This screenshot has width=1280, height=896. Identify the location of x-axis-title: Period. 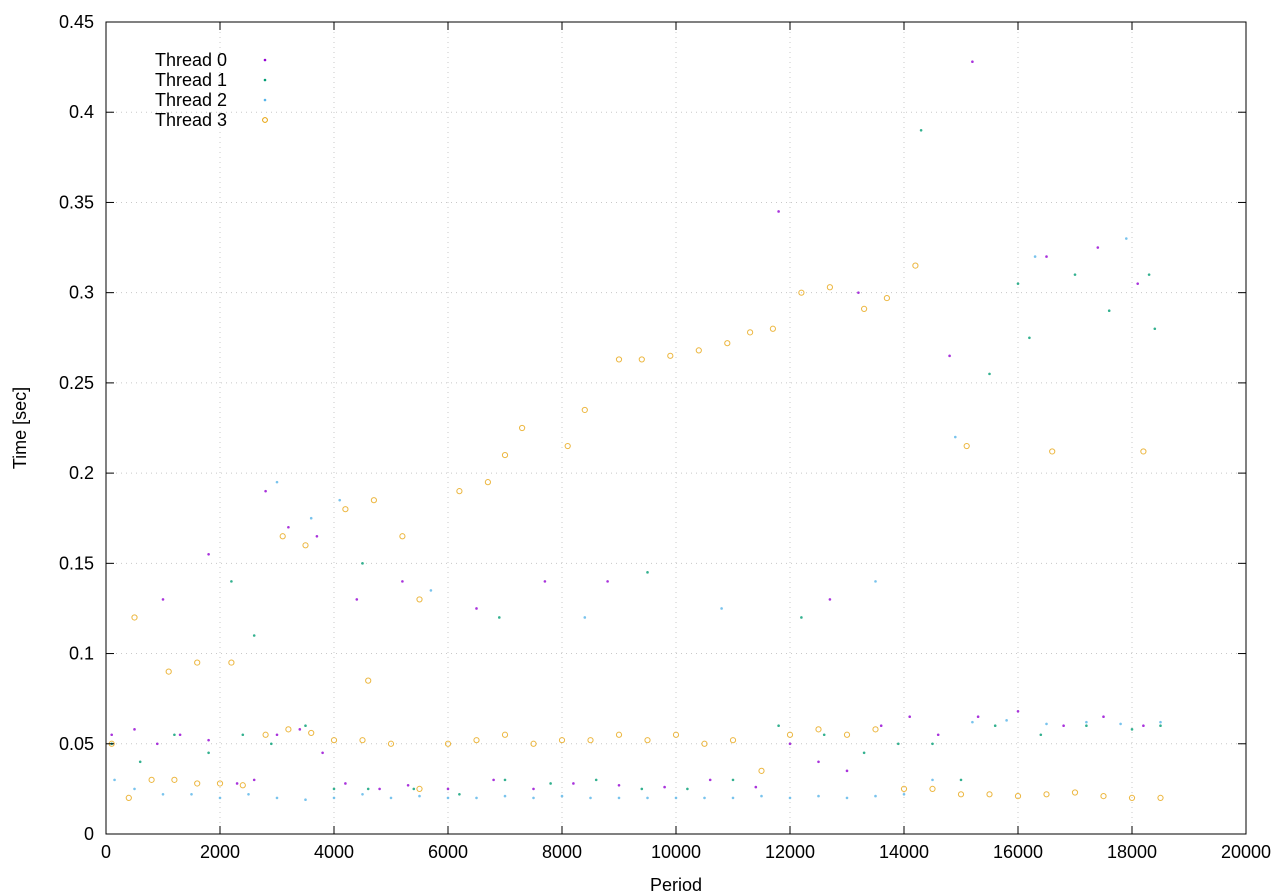
(676, 885).